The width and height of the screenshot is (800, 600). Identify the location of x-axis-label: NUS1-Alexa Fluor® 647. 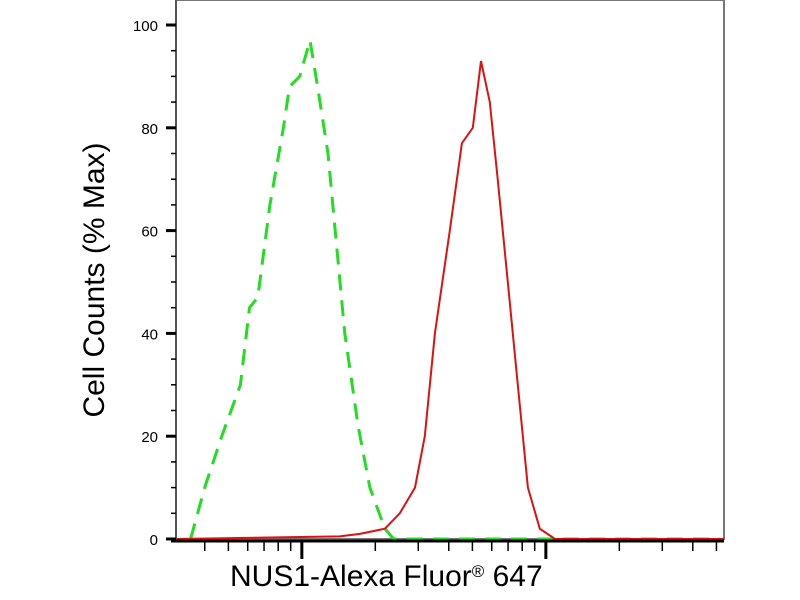
(386, 577).